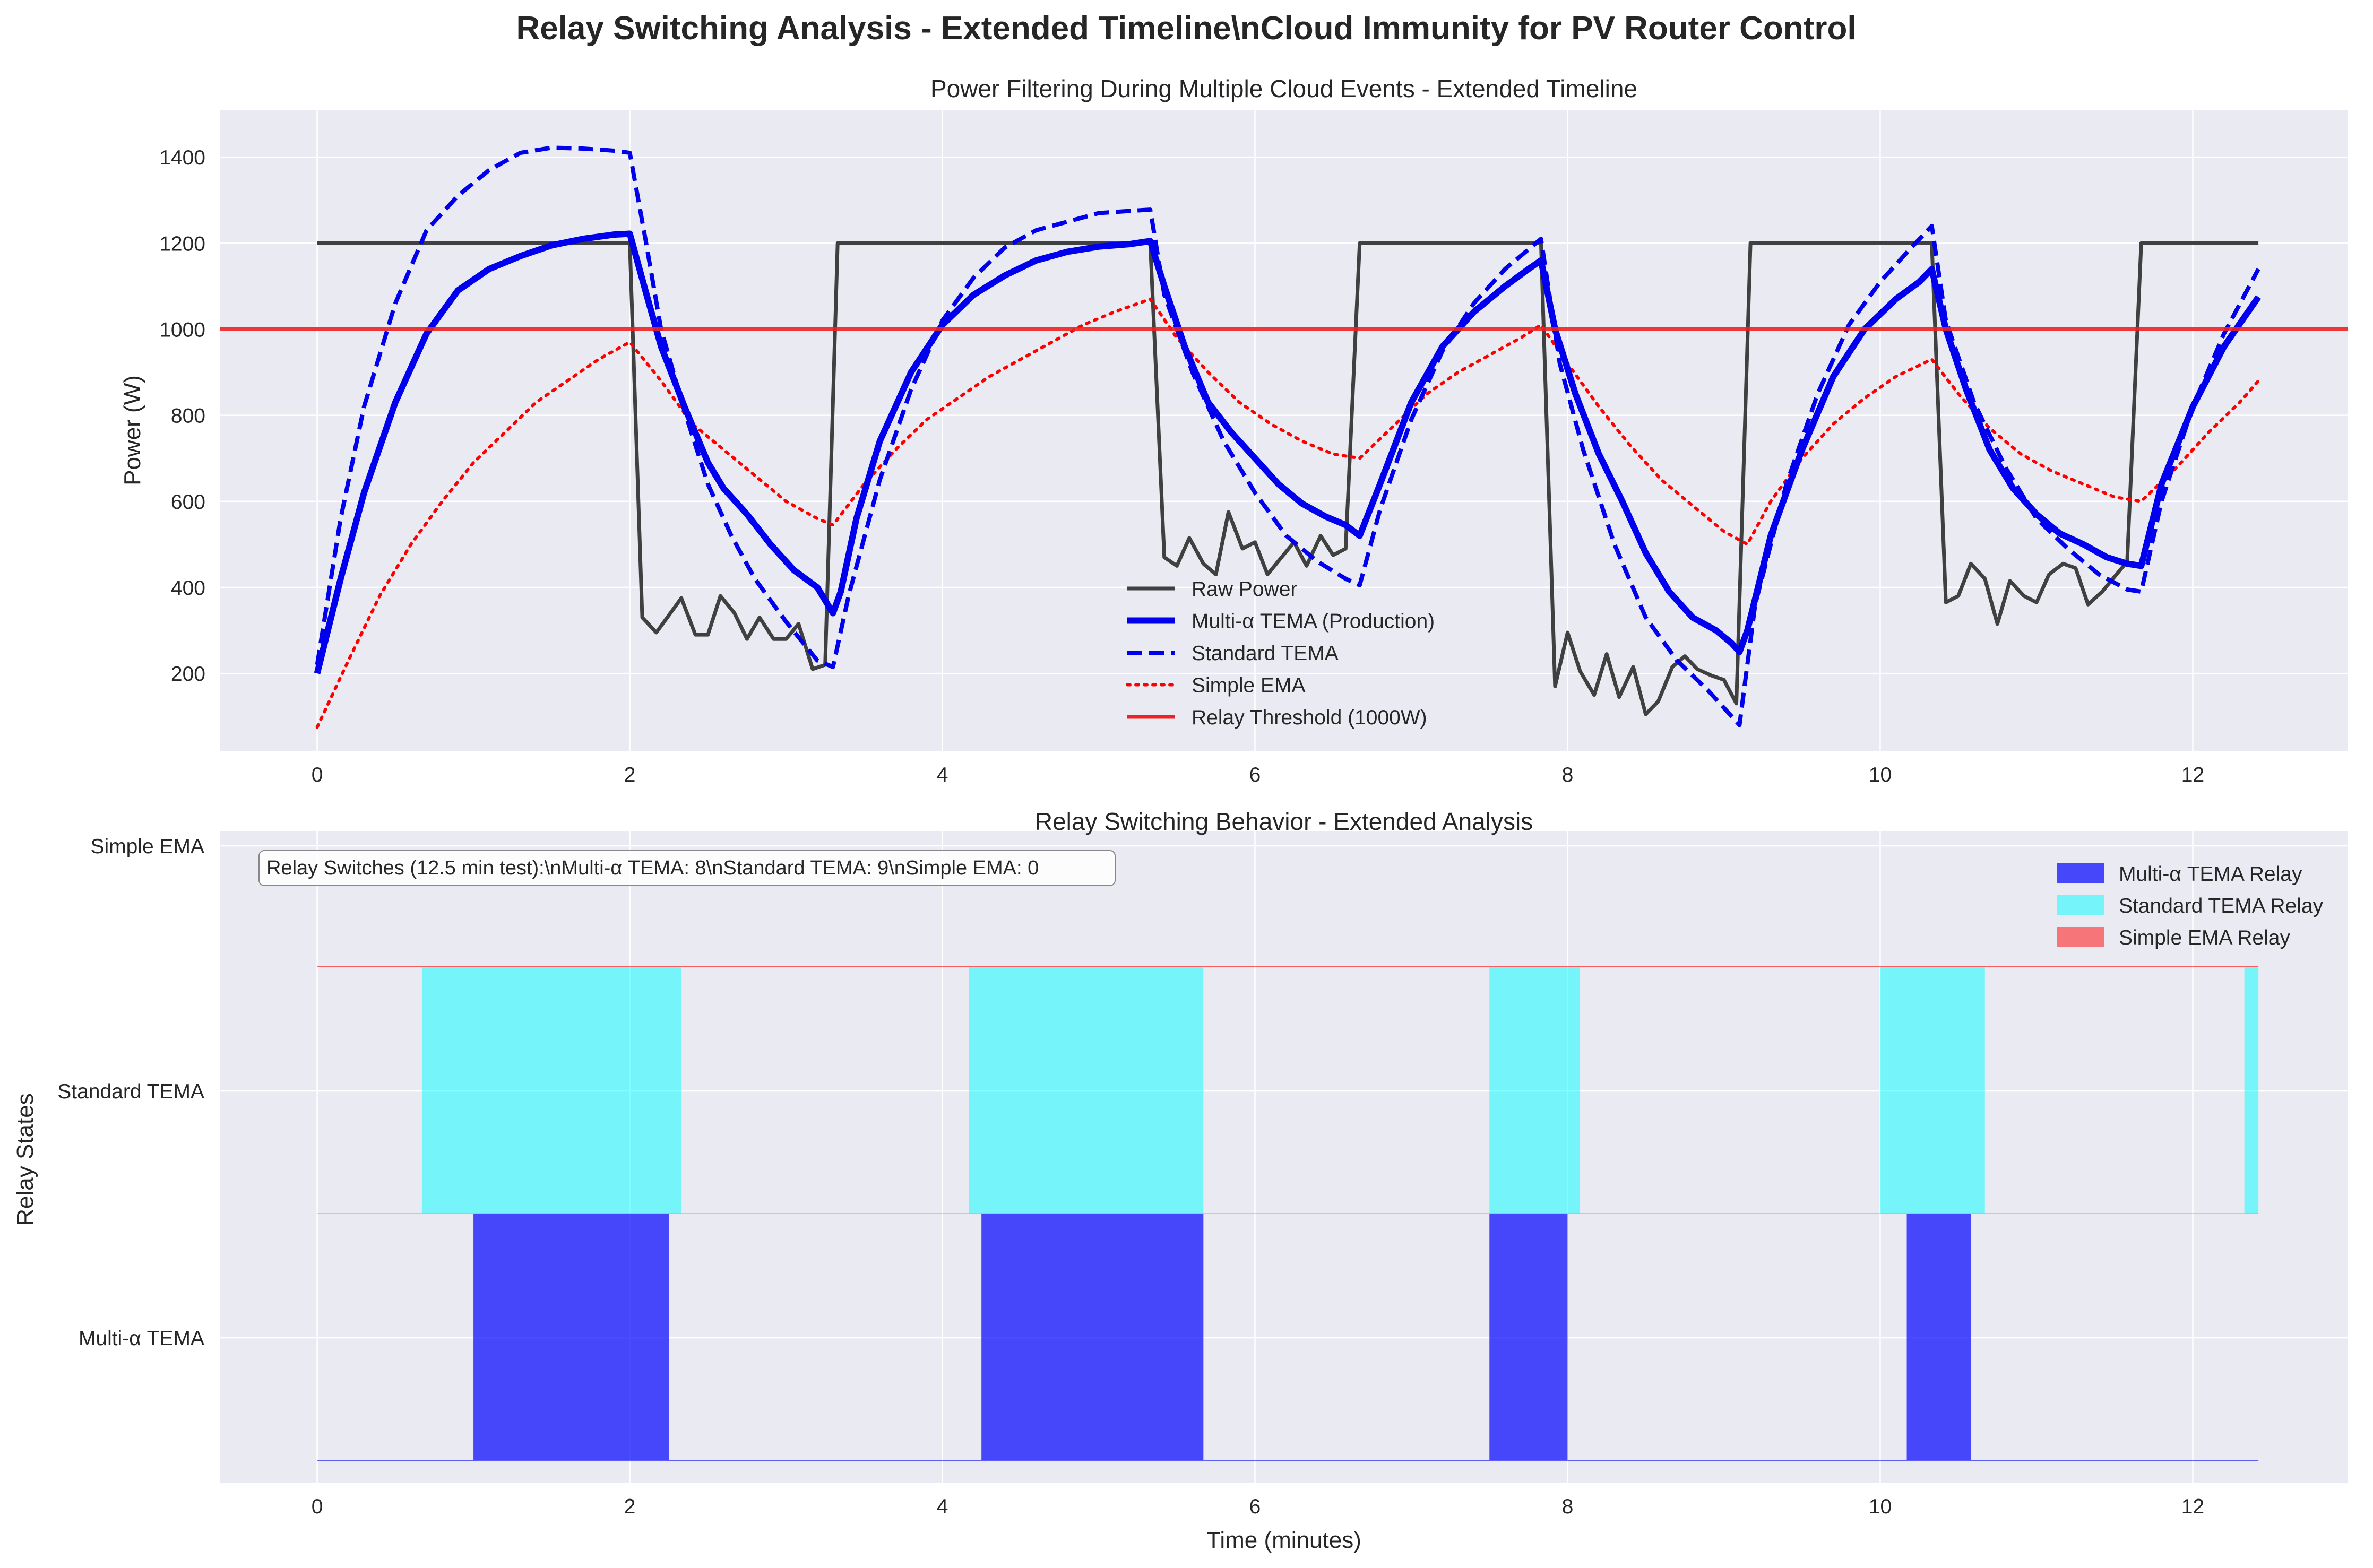 This screenshot has width=2373, height=1568. I want to click on relay-x-tick-label: 12, so click(2192, 1506).